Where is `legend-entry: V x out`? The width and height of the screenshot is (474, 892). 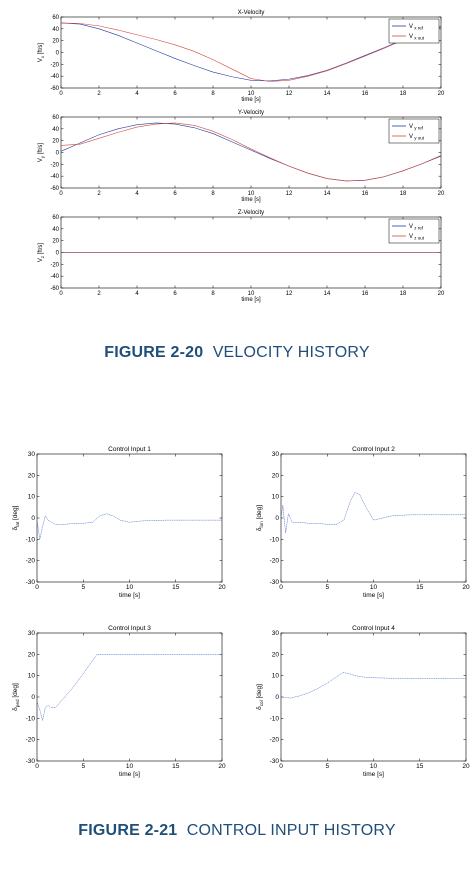
legend-entry: V x out is located at coordinates (417, 37).